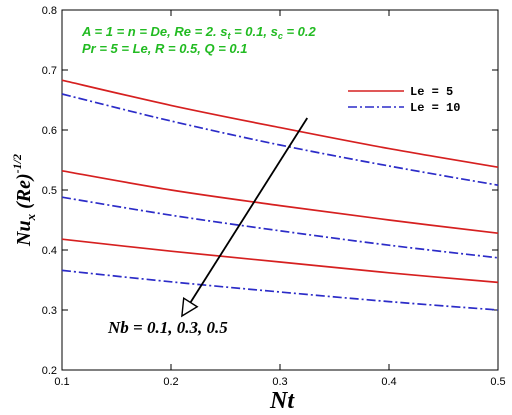  Describe the element at coordinates (404, 100) in the screenshot. I see `legend: Le = 5 Le = 10` at that location.